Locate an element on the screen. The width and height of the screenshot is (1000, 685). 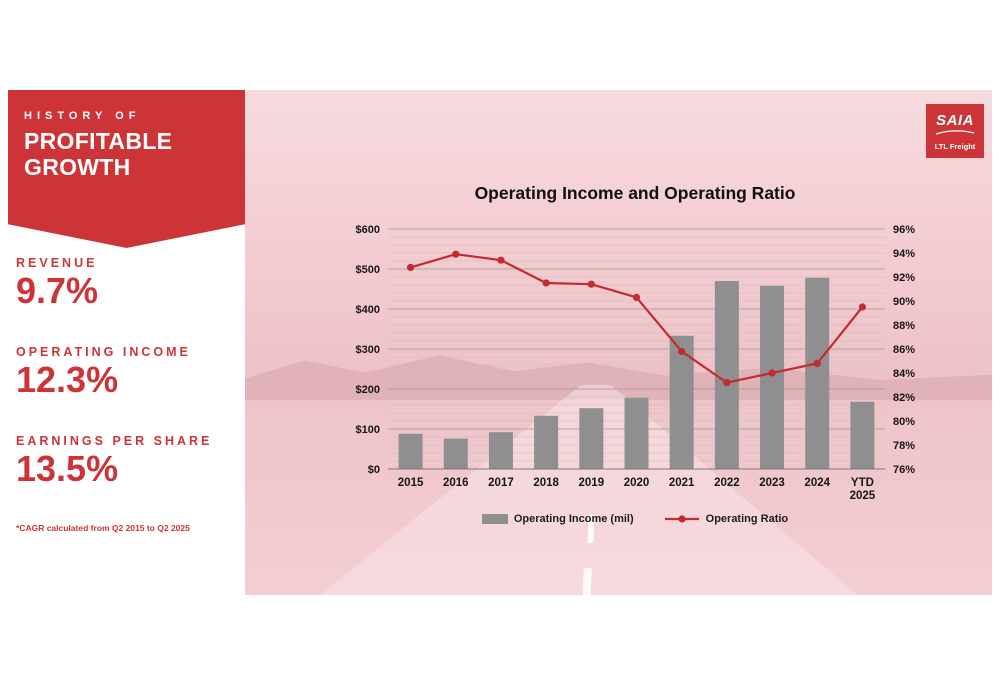
ratio-point-YTD 2025 is located at coordinates (862, 307).